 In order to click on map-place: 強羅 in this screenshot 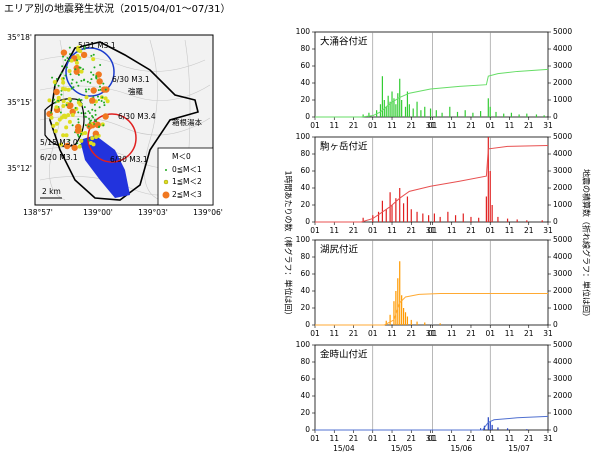, I will do `click(135, 91)`.